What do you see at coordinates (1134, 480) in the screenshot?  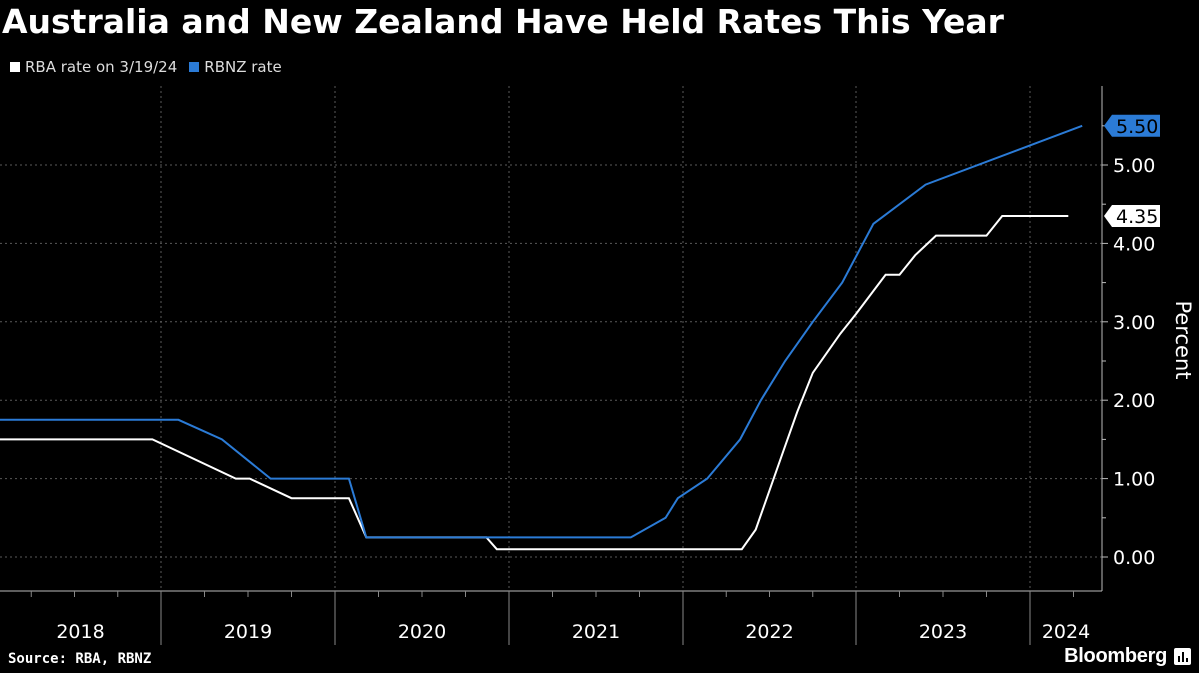 I see `y-tick-label-1.00: 1.00` at bounding box center [1134, 480].